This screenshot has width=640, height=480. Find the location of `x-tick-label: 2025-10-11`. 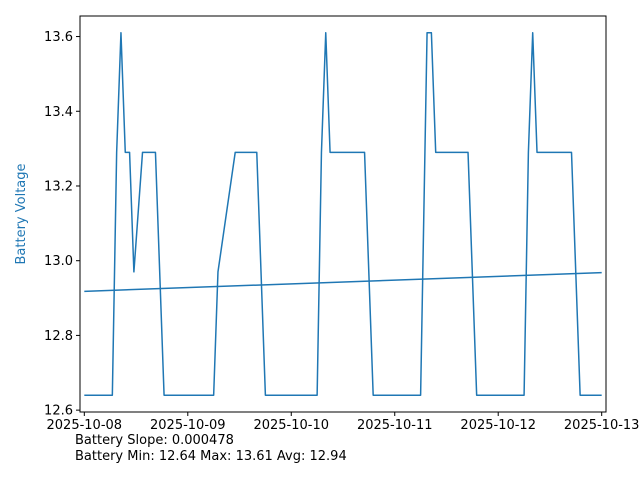

x-tick-label: 2025-10-11 is located at coordinates (395, 425).